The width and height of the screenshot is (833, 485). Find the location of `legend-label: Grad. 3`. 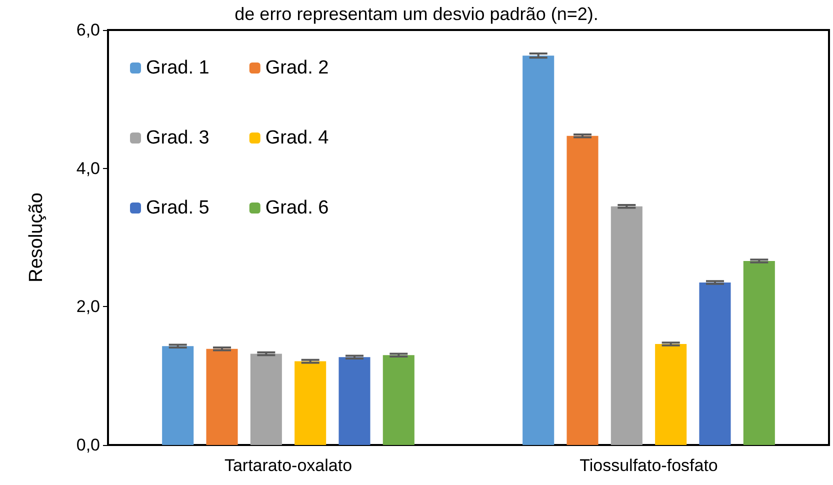

legend-label: Grad. 3 is located at coordinates (178, 138).